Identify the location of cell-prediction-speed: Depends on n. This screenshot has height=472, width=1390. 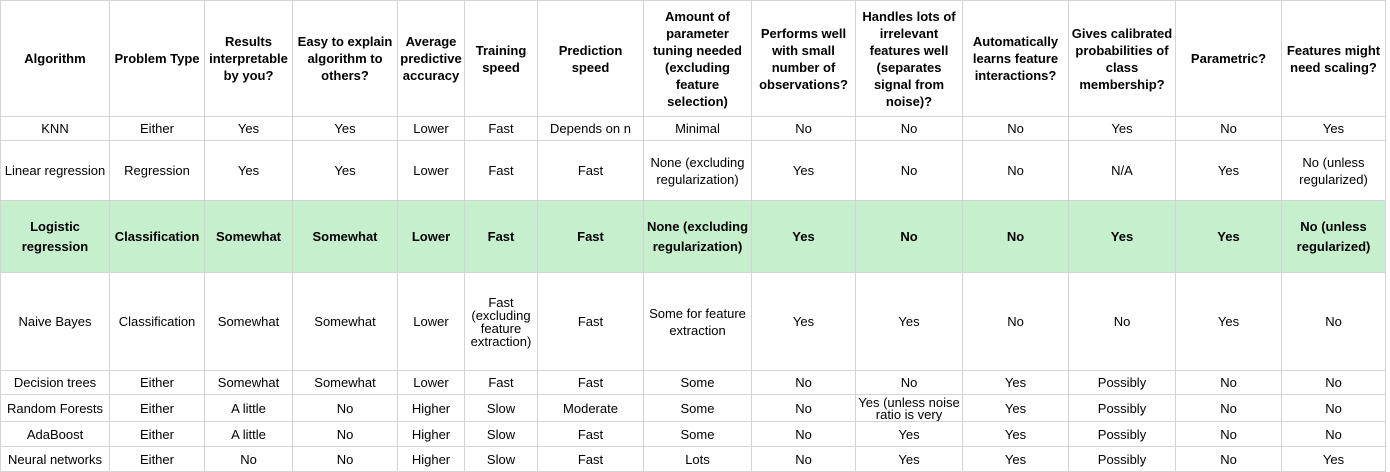
(590, 128).